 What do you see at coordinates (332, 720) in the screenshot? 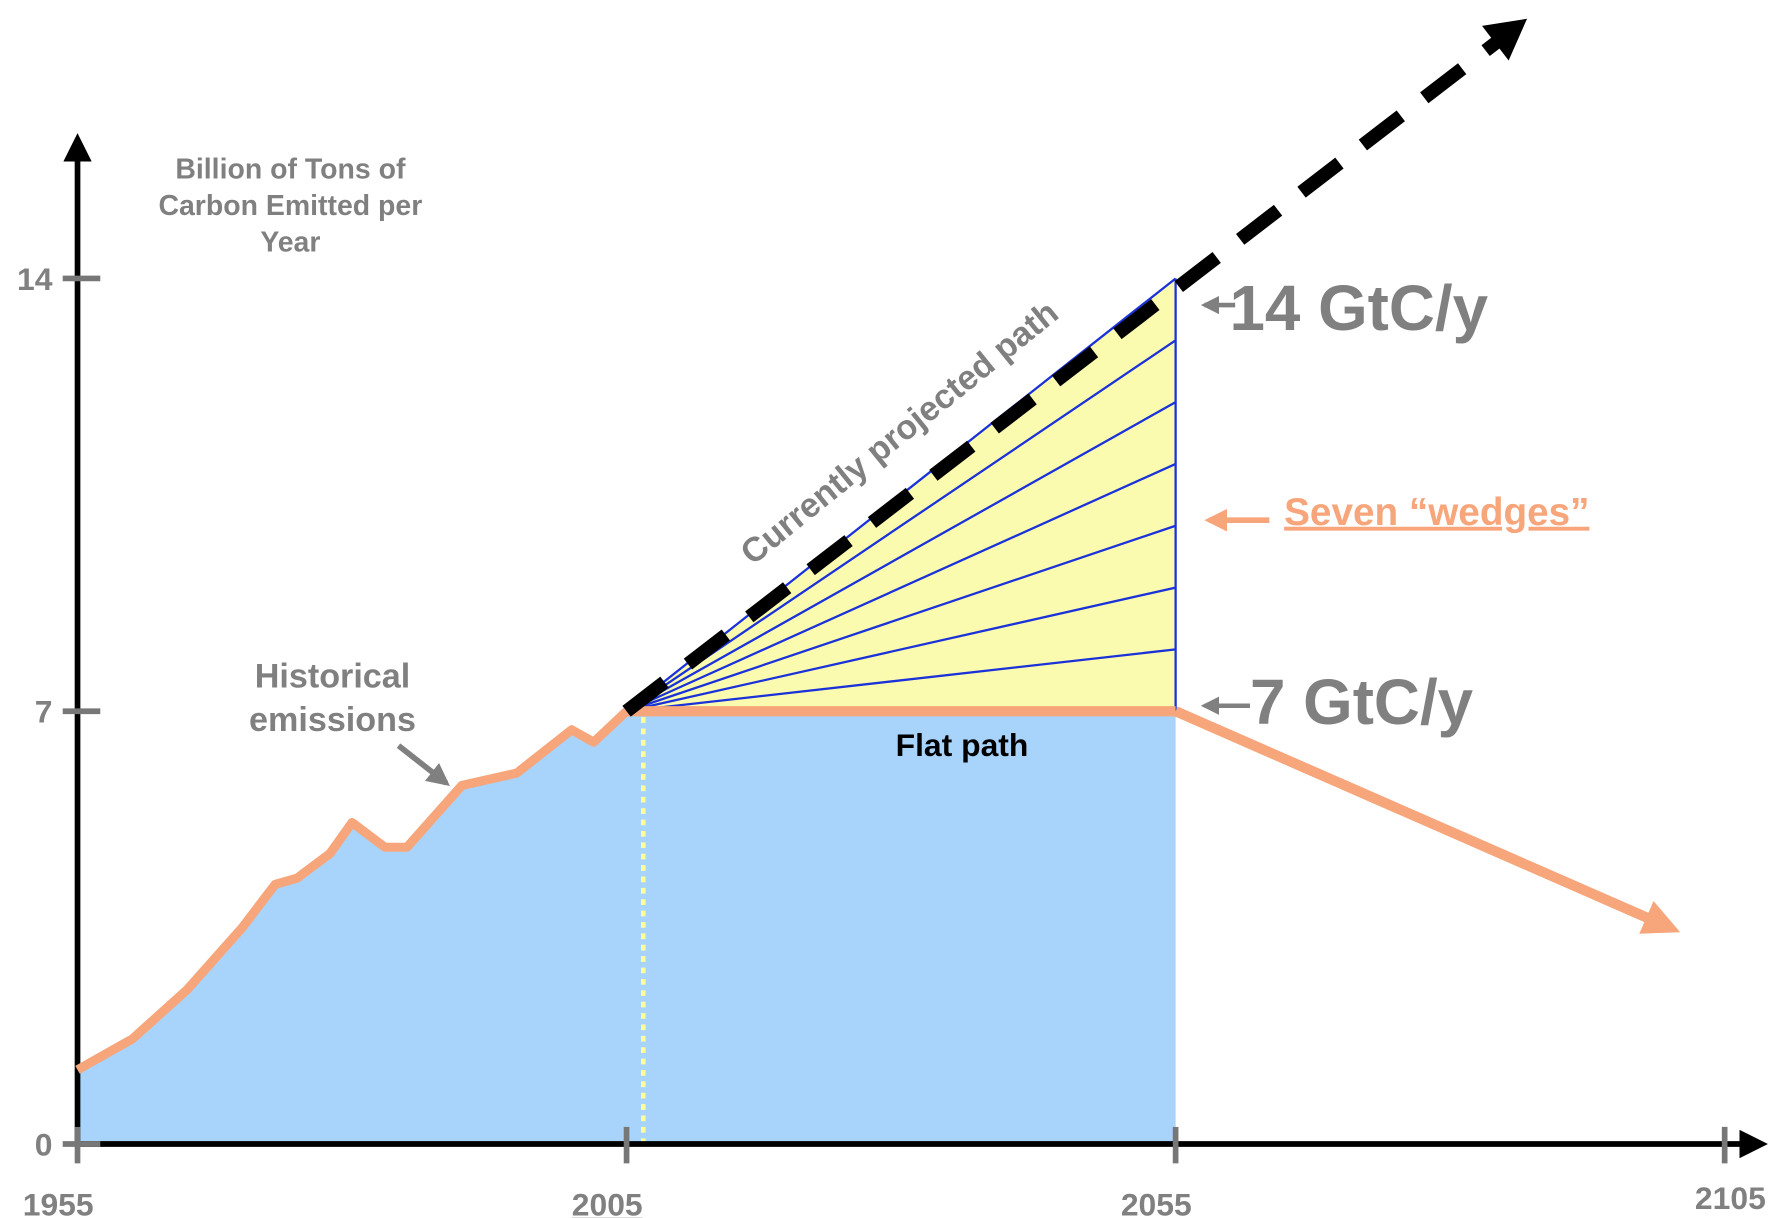
I see `historical-label: emissions` at bounding box center [332, 720].